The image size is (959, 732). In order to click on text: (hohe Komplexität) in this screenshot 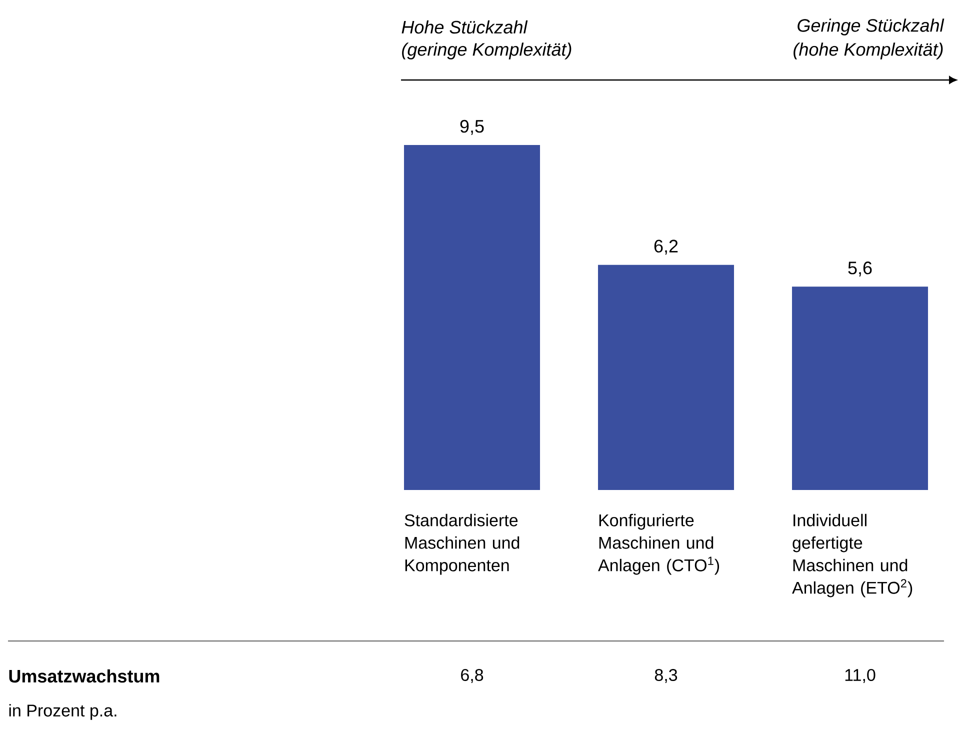, I will do `click(868, 51)`.